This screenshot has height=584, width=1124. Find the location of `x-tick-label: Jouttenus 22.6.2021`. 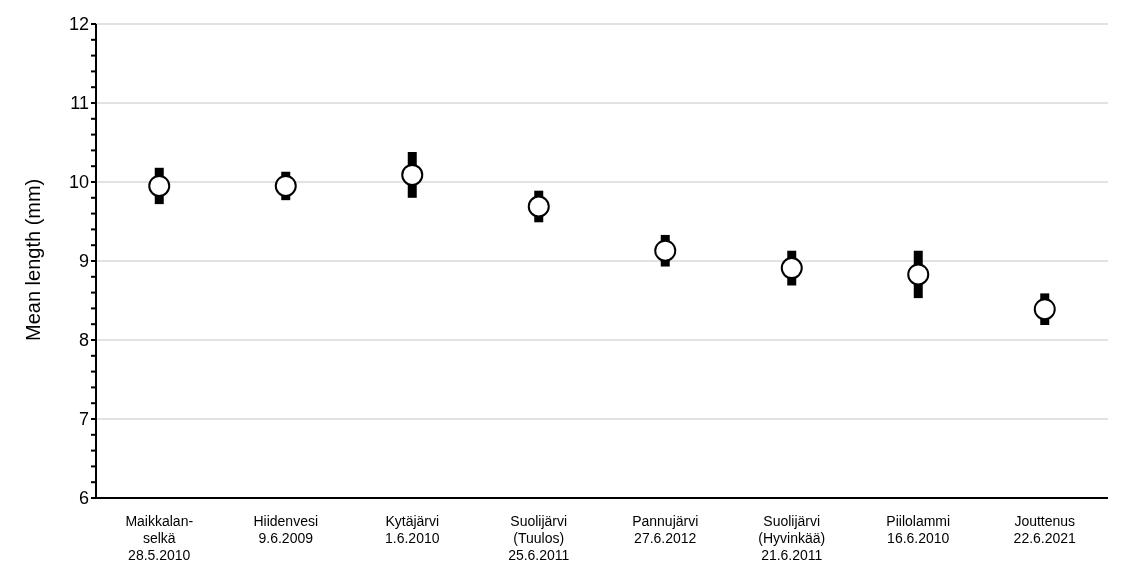

x-tick-label: Jouttenus 22.6.2021 is located at coordinates (1045, 529).